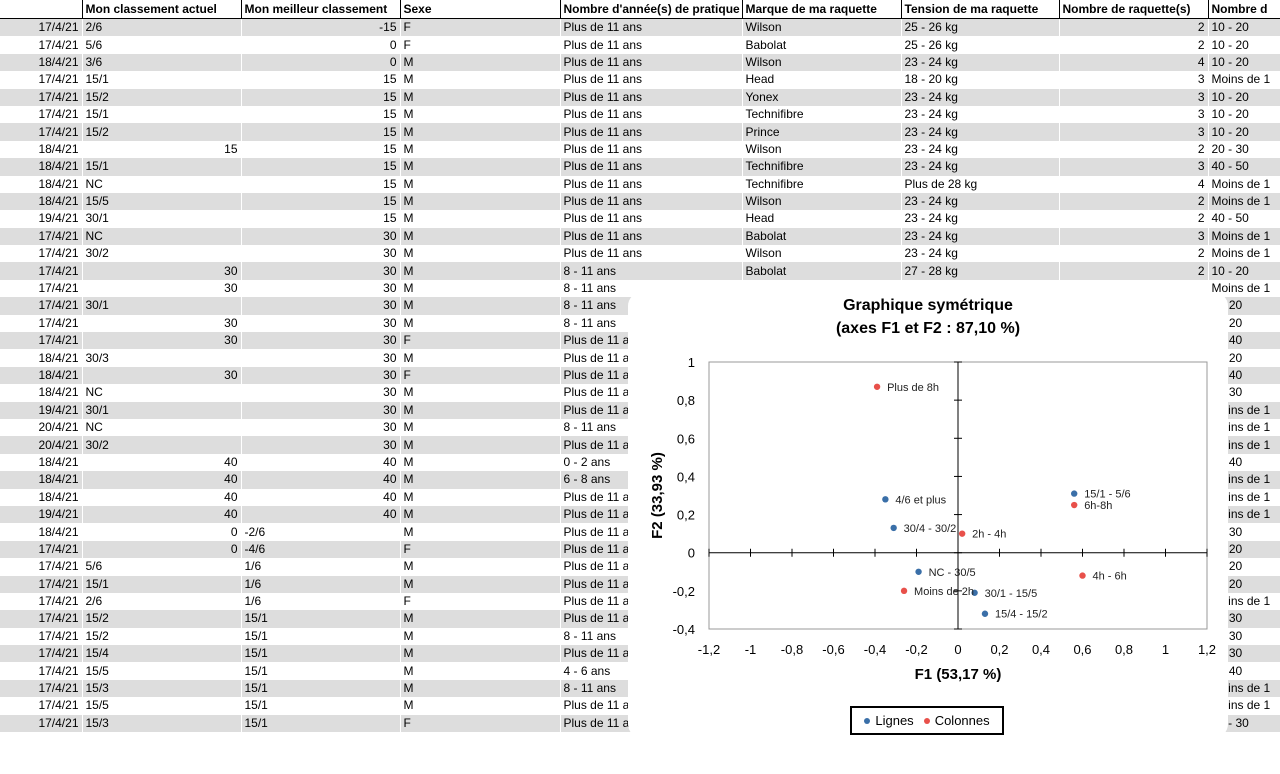 The width and height of the screenshot is (1280, 774). Describe the element at coordinates (1244, 9) in the screenshot. I see `column-header: Nombre d` at that location.